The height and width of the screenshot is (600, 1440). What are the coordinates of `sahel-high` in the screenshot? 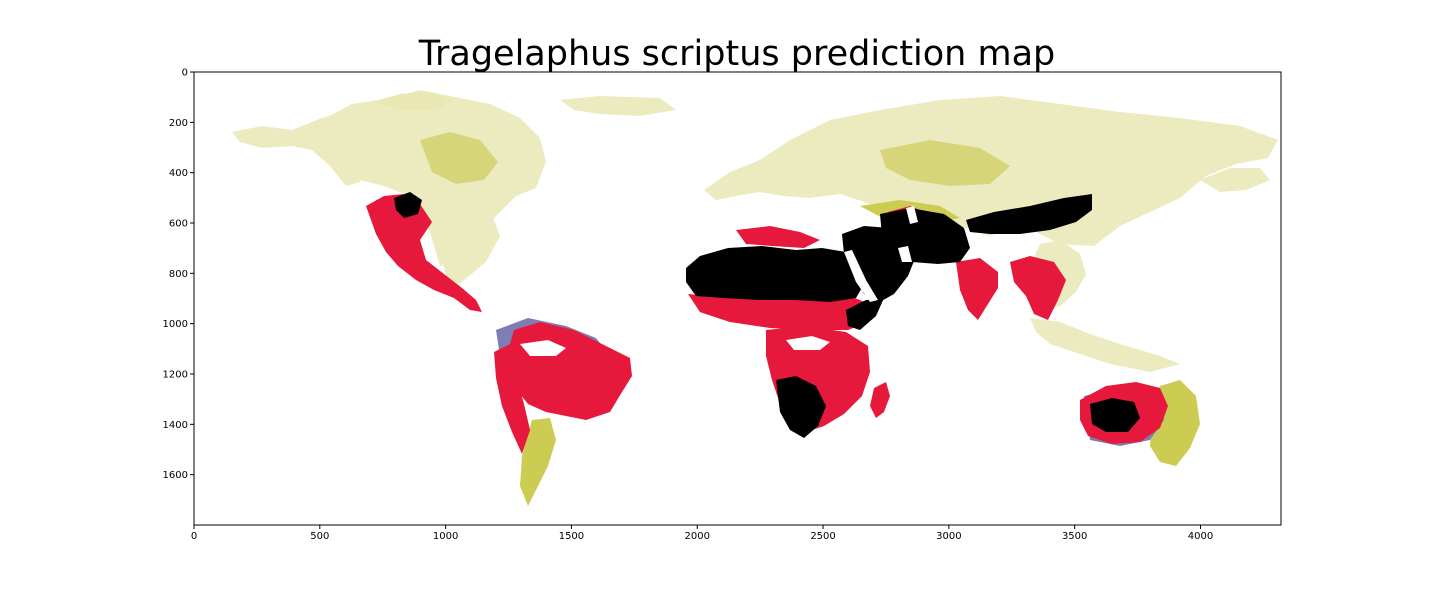 It's located at (781, 312).